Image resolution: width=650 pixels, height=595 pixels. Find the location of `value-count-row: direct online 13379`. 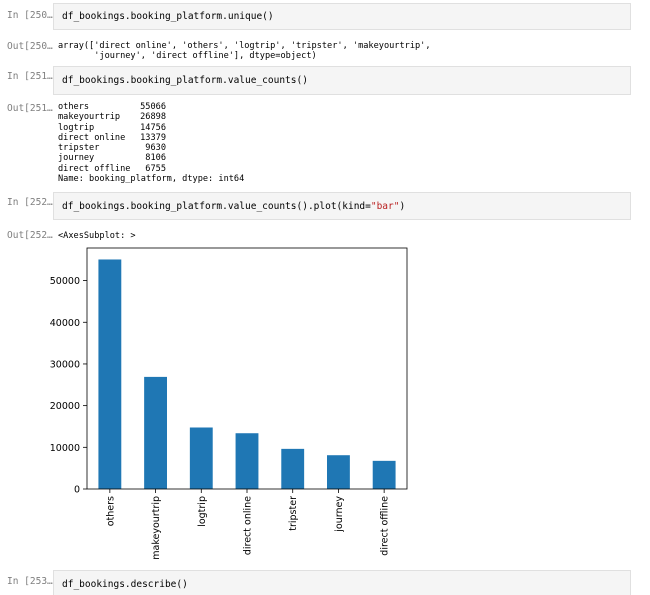

value-count-row: direct online 13379 is located at coordinates (151, 138).